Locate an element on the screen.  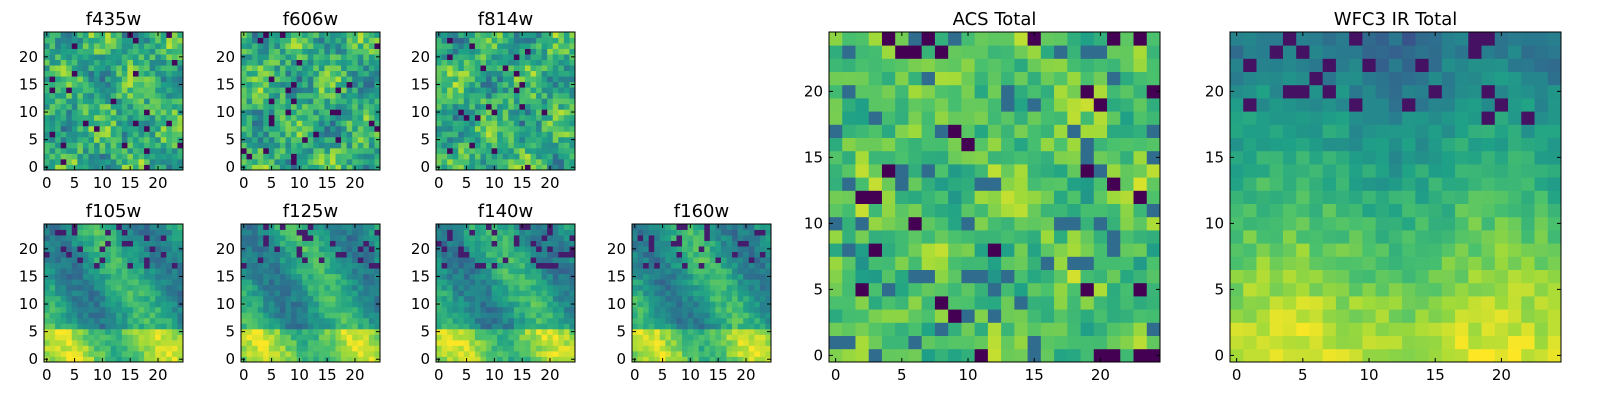
x-tick-label: 15 is located at coordinates (522, 375).